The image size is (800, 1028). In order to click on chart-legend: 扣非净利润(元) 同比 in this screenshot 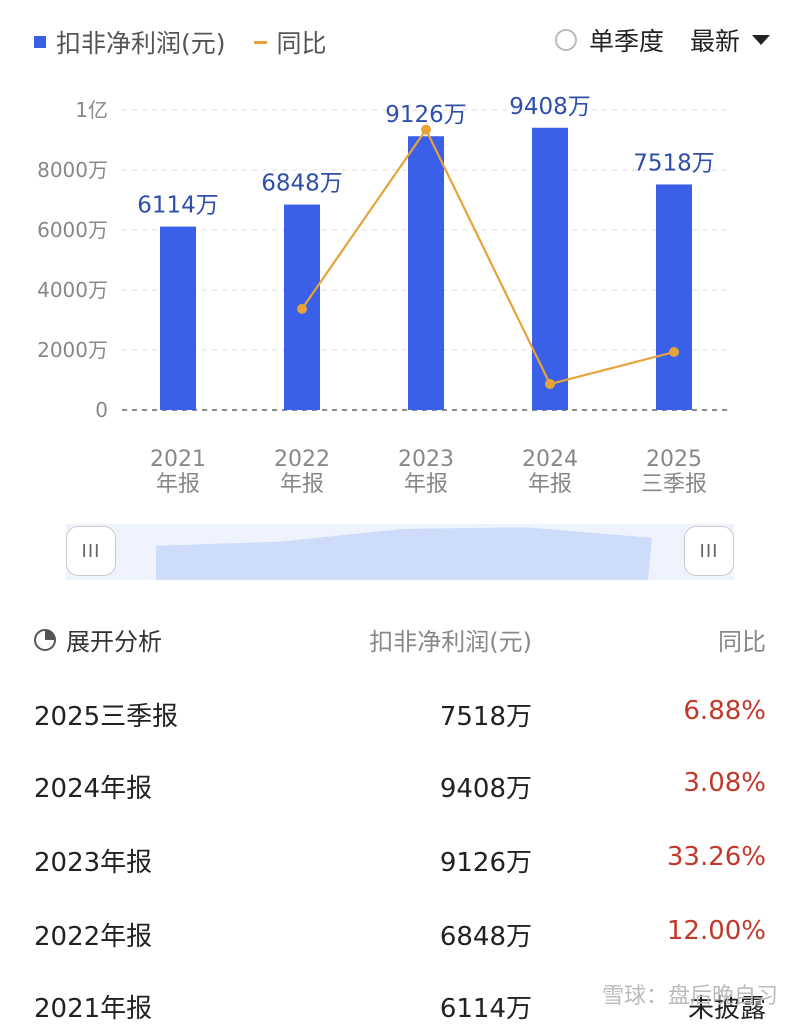, I will do `click(180, 42)`.